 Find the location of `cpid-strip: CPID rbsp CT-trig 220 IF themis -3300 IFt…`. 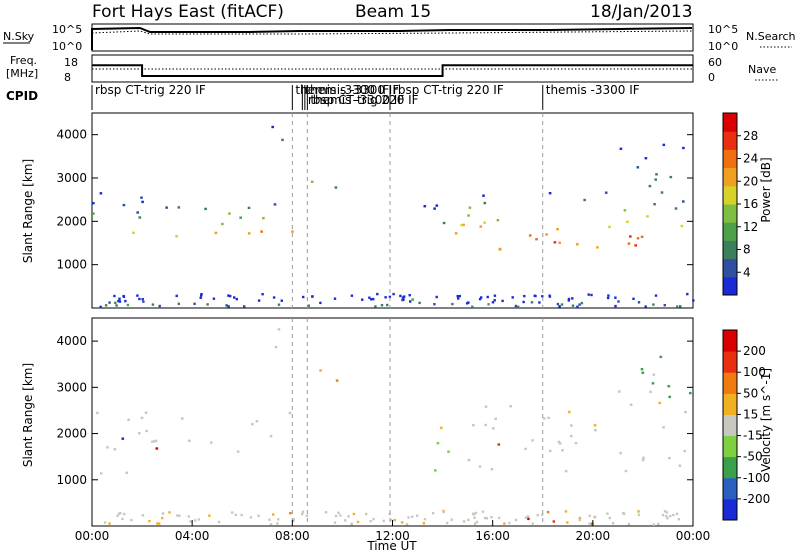

cpid-strip: CPID rbsp CT-trig 220 IF themis -3300 IFt… is located at coordinates (323, 96).